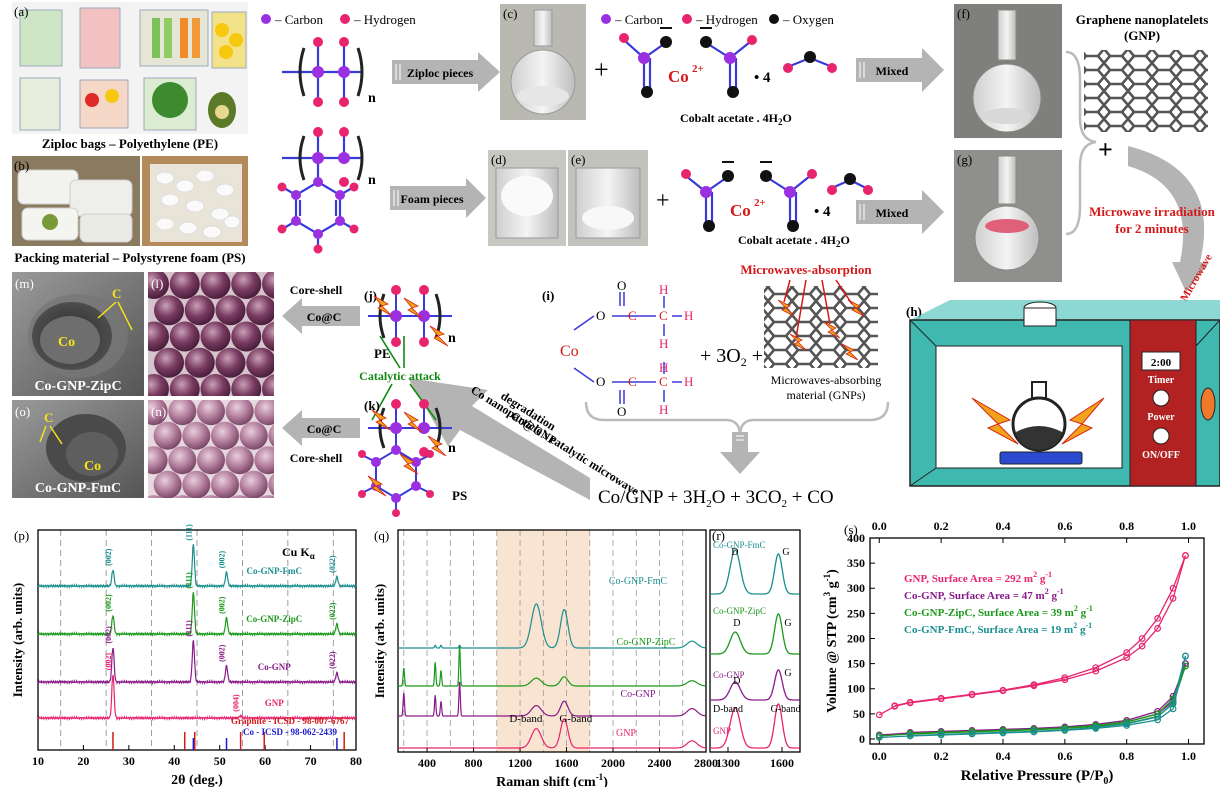  I want to click on raman-g-band-label: G-band, so click(575, 719).